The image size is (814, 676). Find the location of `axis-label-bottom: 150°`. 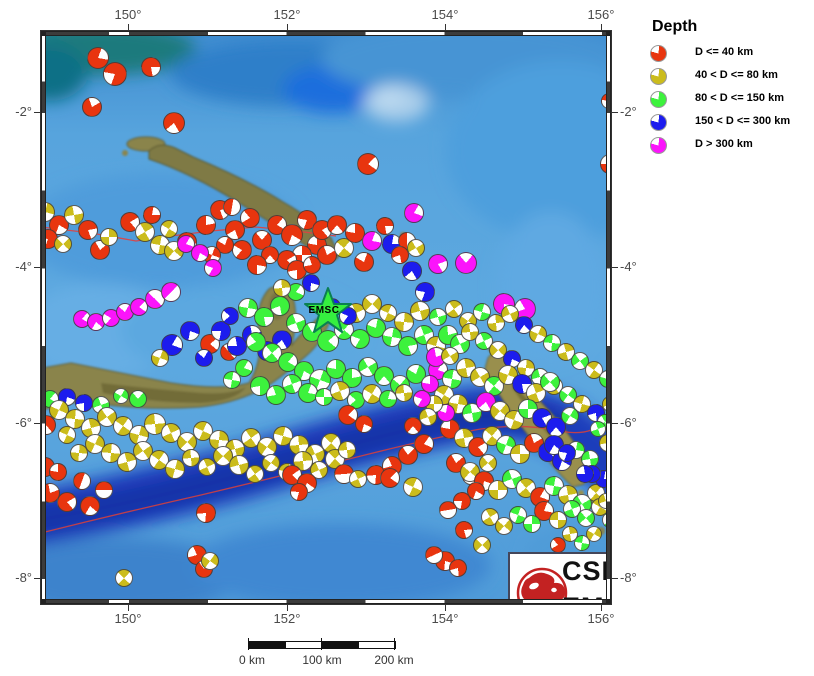

axis-label-bottom: 150° is located at coordinates (128, 618).